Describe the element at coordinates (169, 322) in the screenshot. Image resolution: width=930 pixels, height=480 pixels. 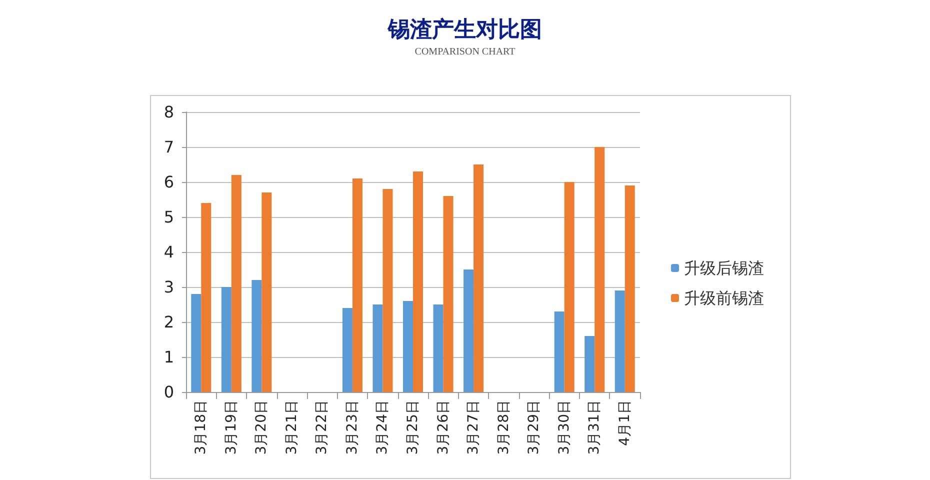
I see `y-tick-label: 2` at that location.